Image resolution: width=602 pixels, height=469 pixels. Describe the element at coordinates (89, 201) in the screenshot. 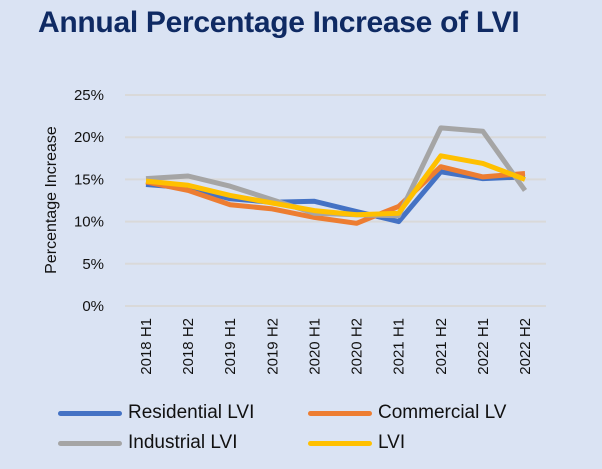

I see `y-axis-ticks: 0% 5% 10% 15% 20% 25%` at that location.